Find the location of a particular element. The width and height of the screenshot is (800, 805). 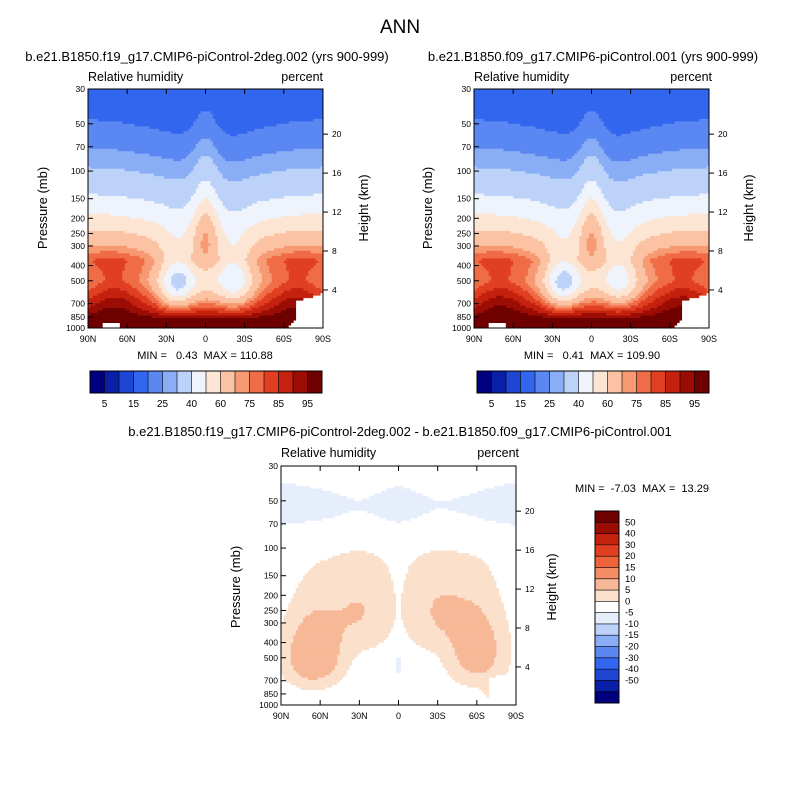

min-max-stats: MIN = 0.41 MAX = 109.90 is located at coordinates (592, 356).